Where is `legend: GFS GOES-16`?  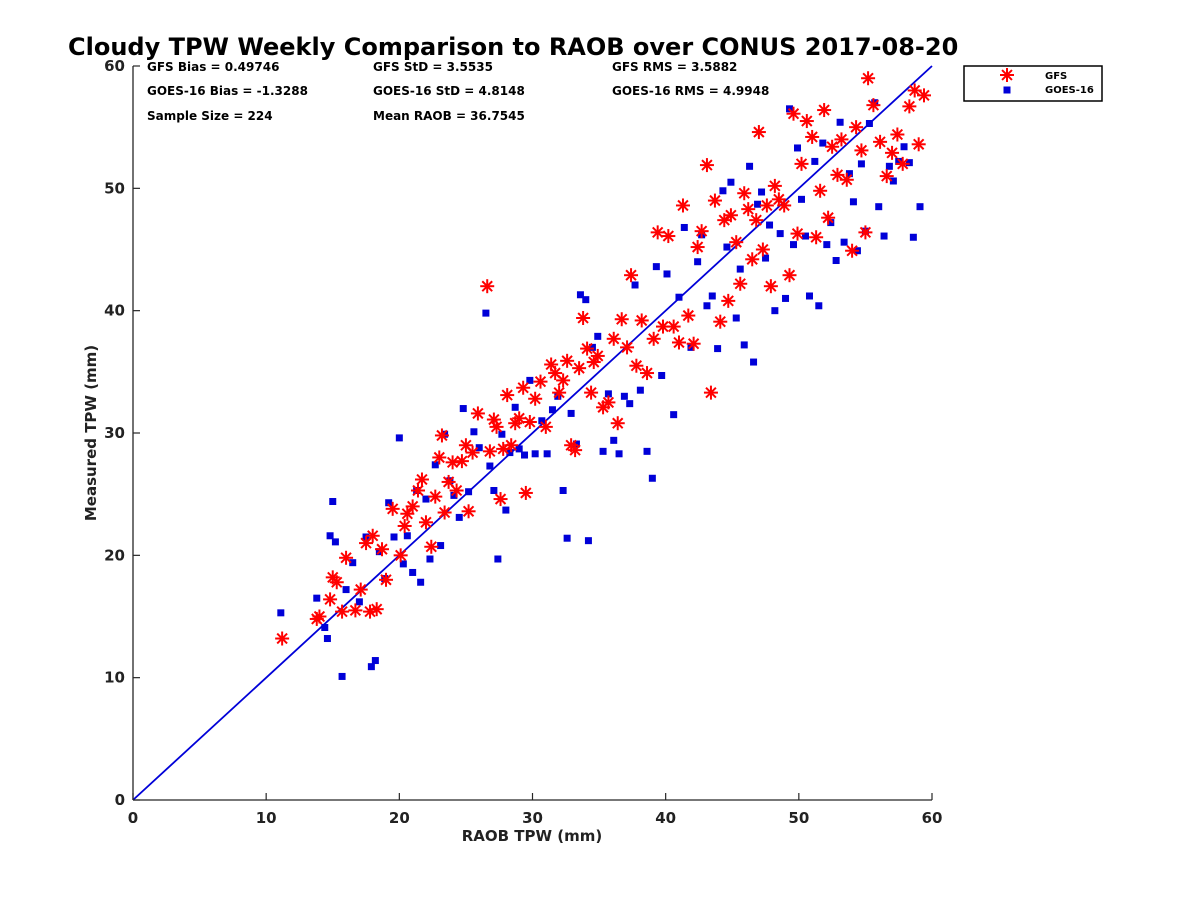
legend: GFS GOES-16 is located at coordinates (1033, 83).